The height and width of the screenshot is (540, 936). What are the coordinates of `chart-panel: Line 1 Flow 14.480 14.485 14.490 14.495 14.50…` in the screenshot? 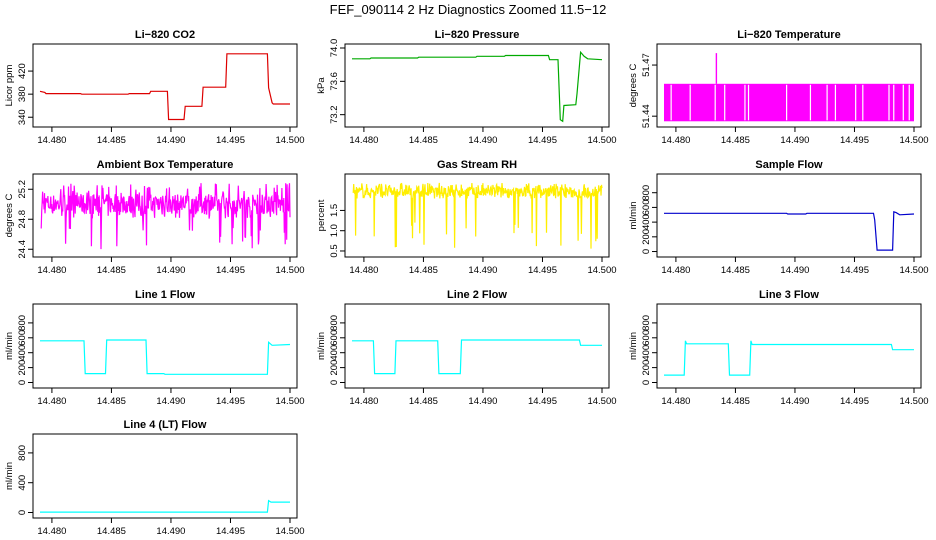 It's located at (154, 348).